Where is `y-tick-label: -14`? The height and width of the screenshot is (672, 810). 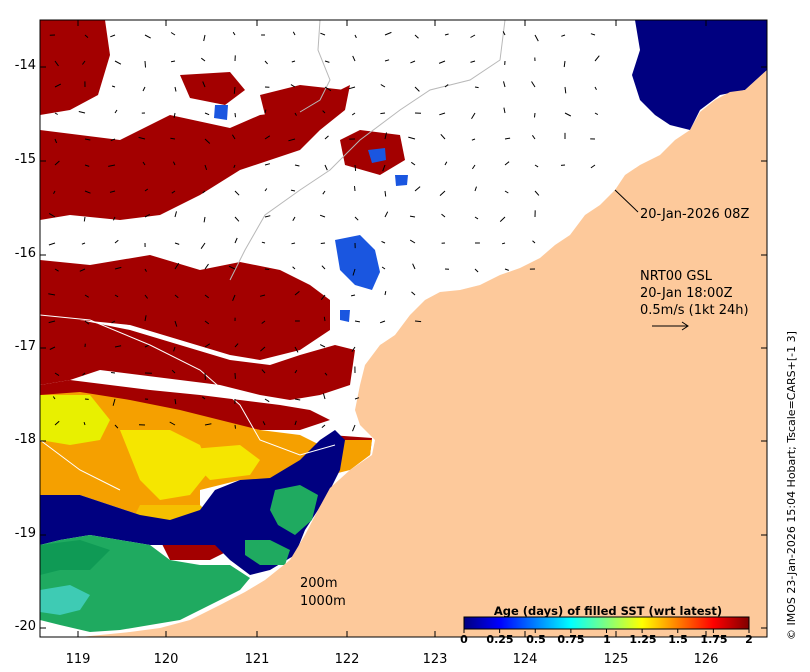
y-tick-label: -14 is located at coordinates (25, 65).